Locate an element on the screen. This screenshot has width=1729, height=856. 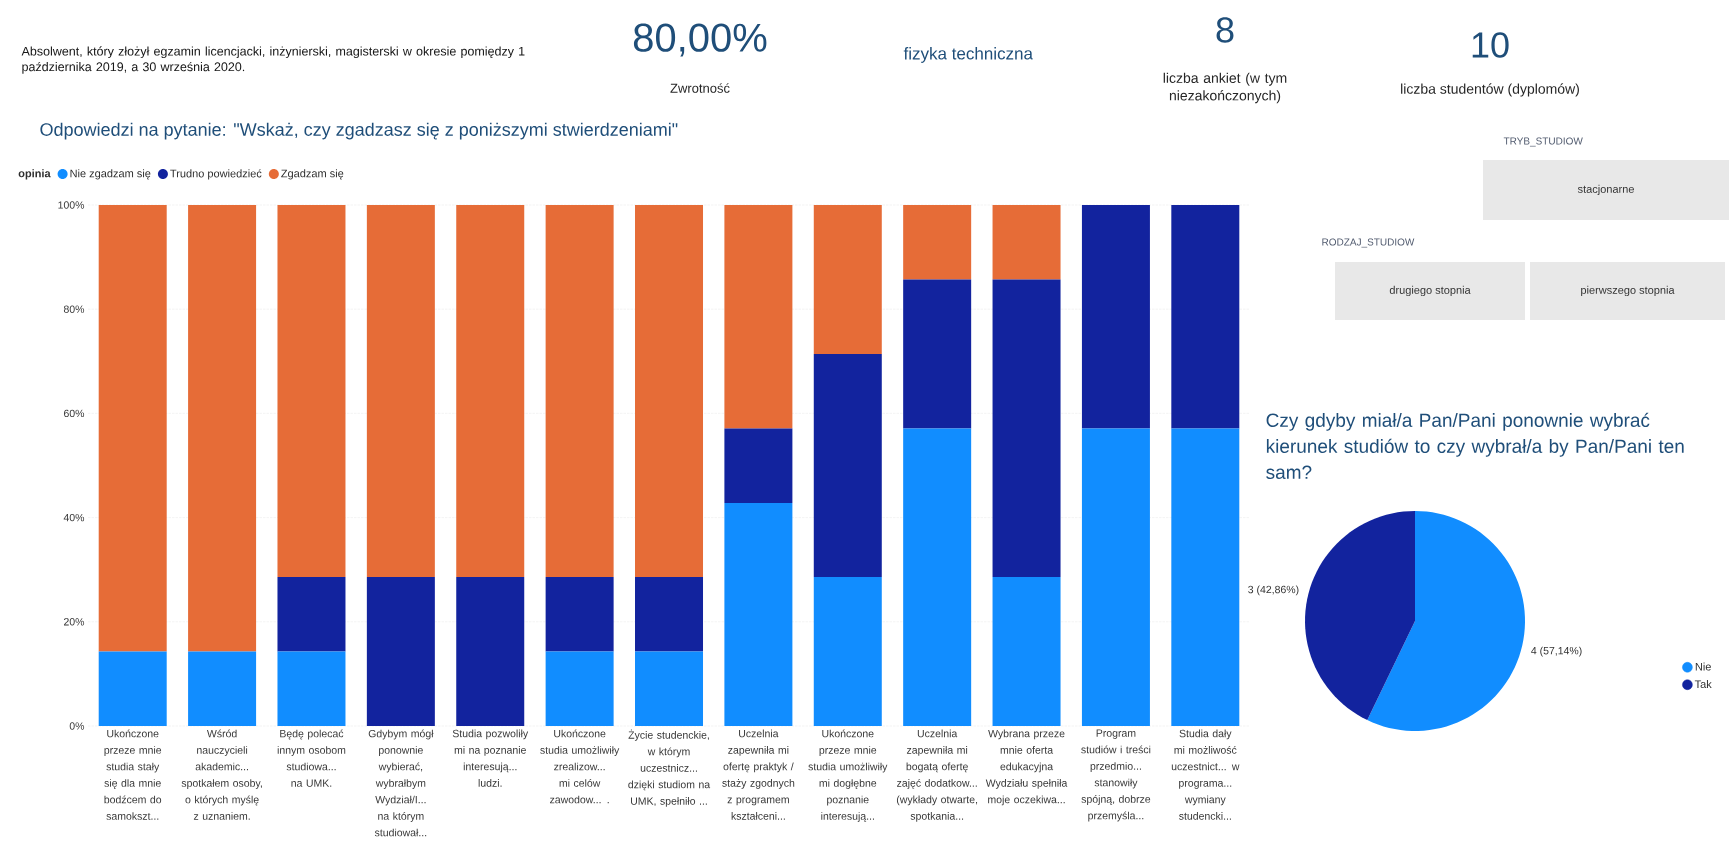
y-tick-label: 0% is located at coordinates (77, 726).